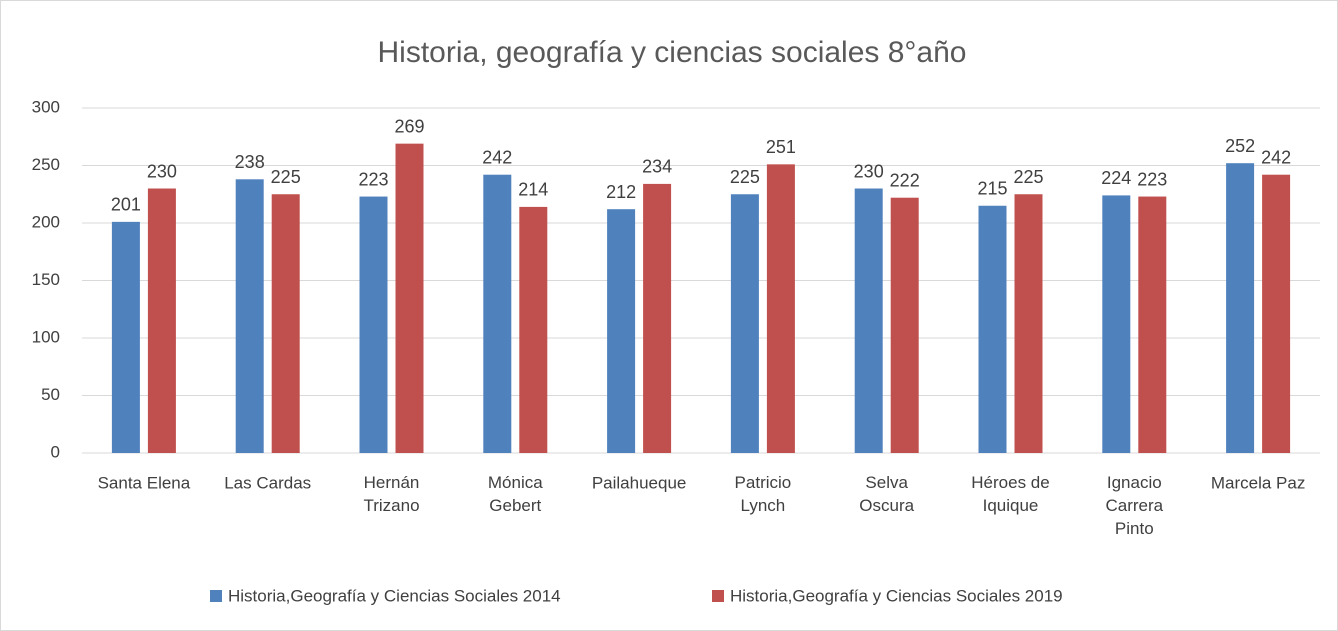 The height and width of the screenshot is (631, 1338). What do you see at coordinates (267, 482) in the screenshot?
I see `x-tick-label: Las Cardas` at bounding box center [267, 482].